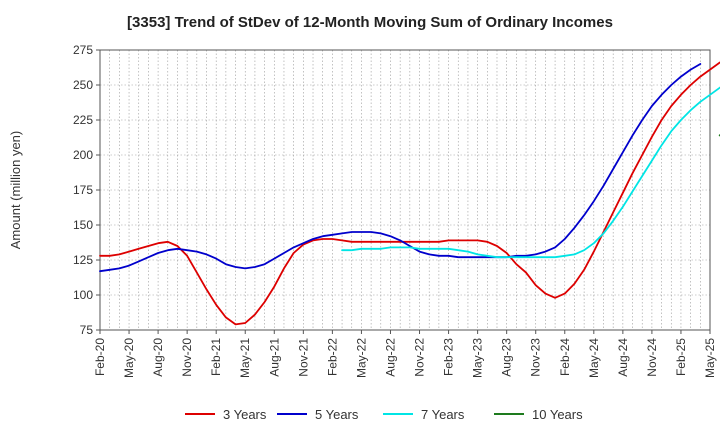 This screenshot has width=720, height=445. I want to click on x-tick-label: Aug-20, so click(158, 357).